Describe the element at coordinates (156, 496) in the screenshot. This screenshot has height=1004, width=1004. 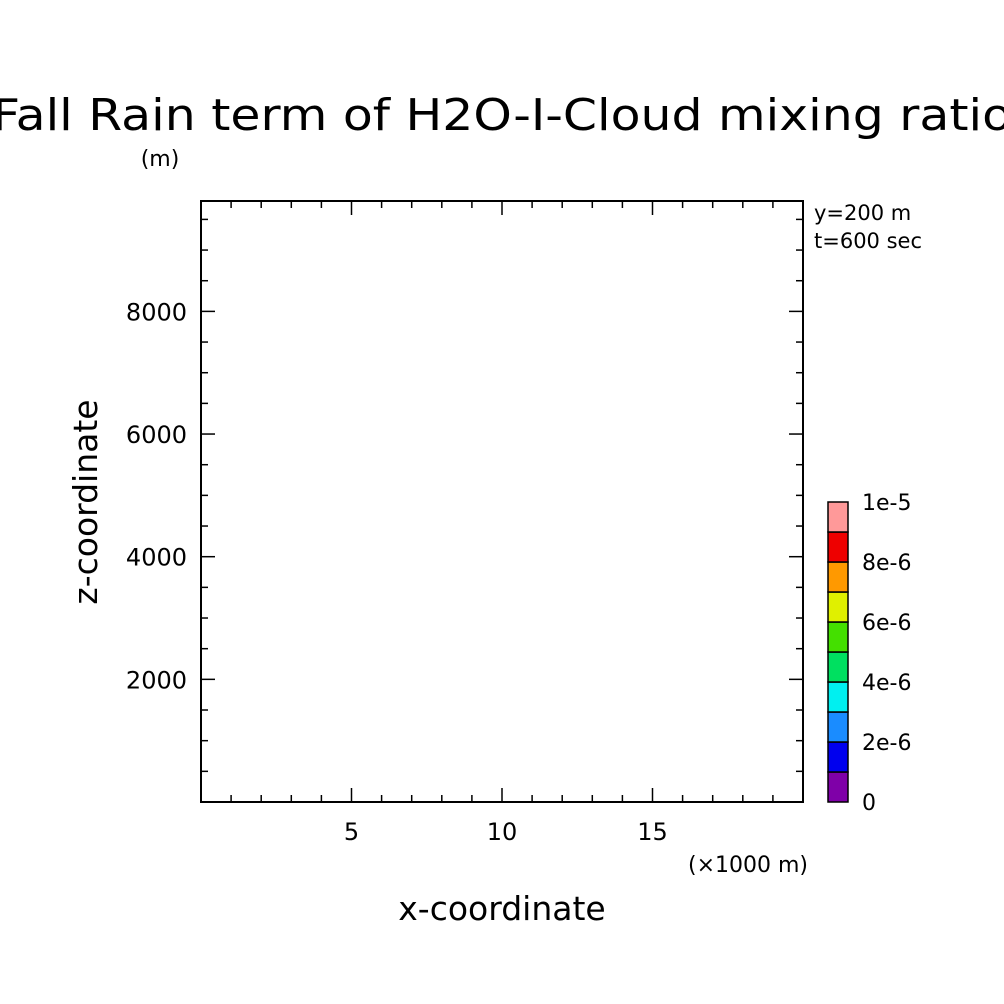
I see `y-tick-labels: 2000 4000 6000 8000` at that location.